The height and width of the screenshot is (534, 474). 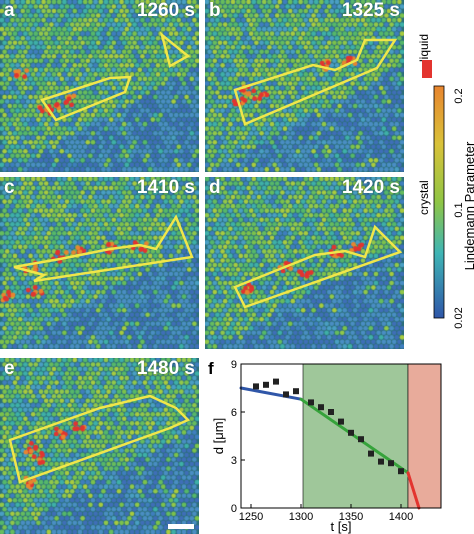 What do you see at coordinates (9, 187) in the screenshot?
I see `panel-label: c` at bounding box center [9, 187].